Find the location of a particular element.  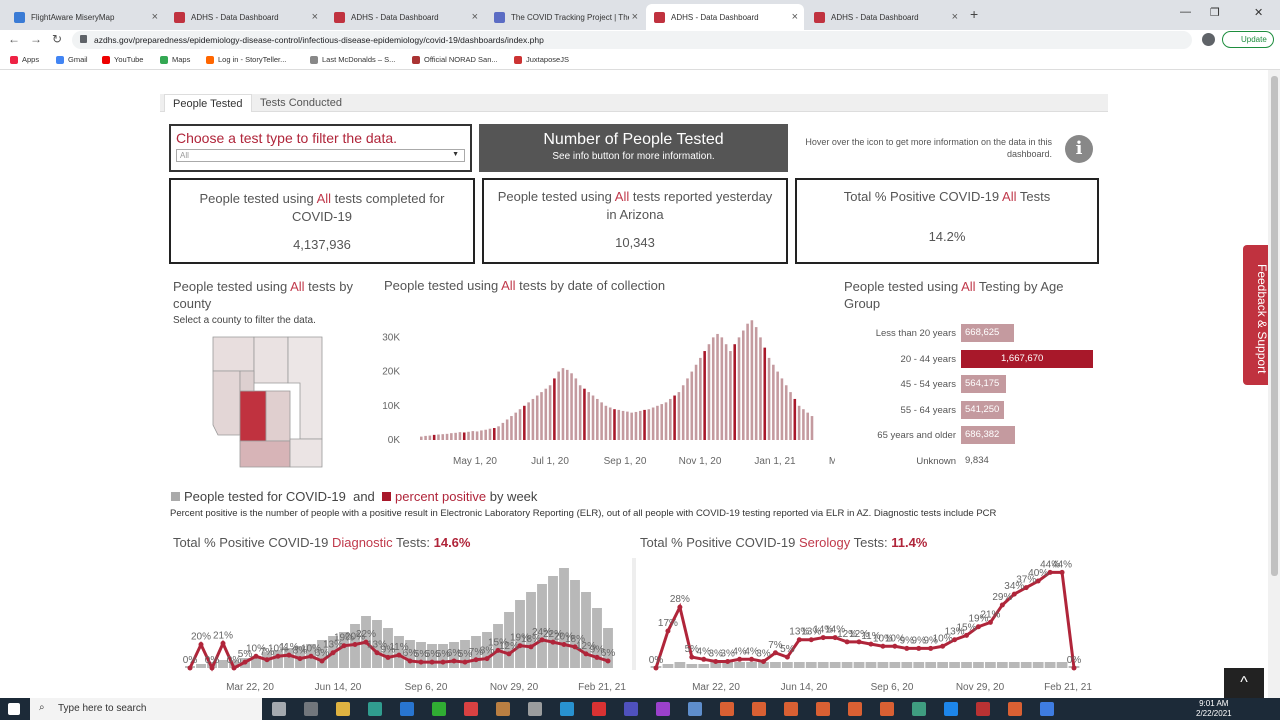

browser-tab: FlightAware MiseryMap × is located at coordinates (85, 17).